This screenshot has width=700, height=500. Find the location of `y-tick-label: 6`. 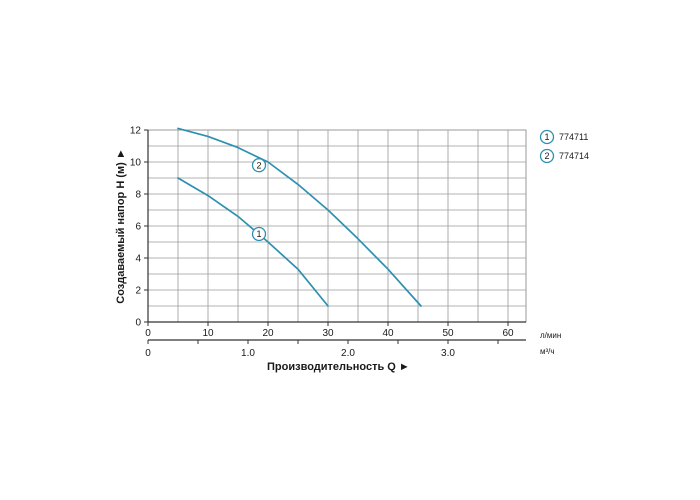

y-tick-label: 6 is located at coordinates (138, 227).